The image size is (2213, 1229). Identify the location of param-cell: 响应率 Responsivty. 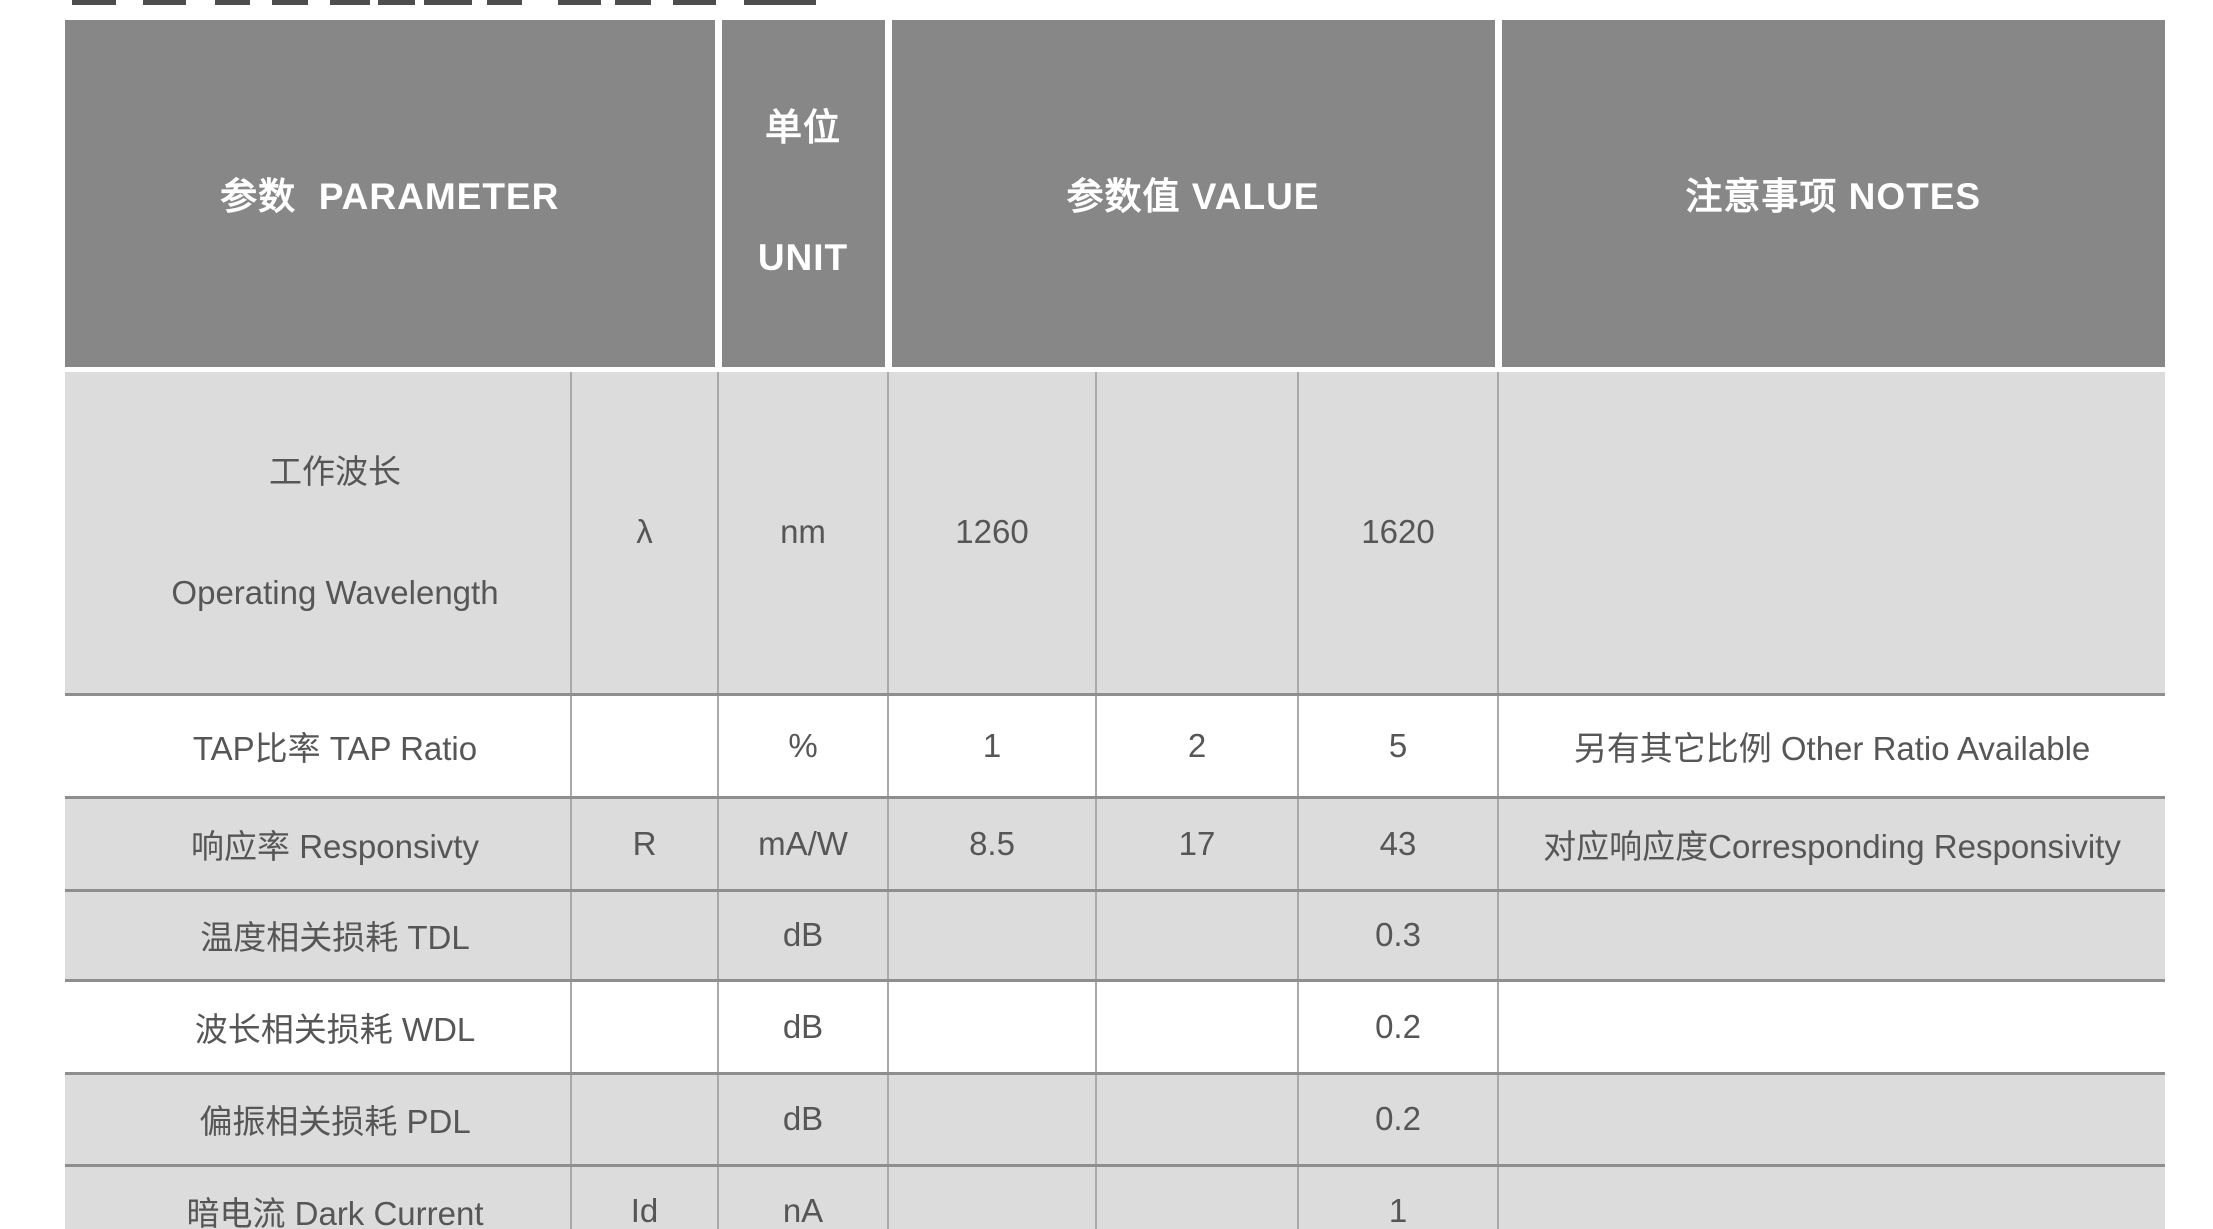
(318, 843).